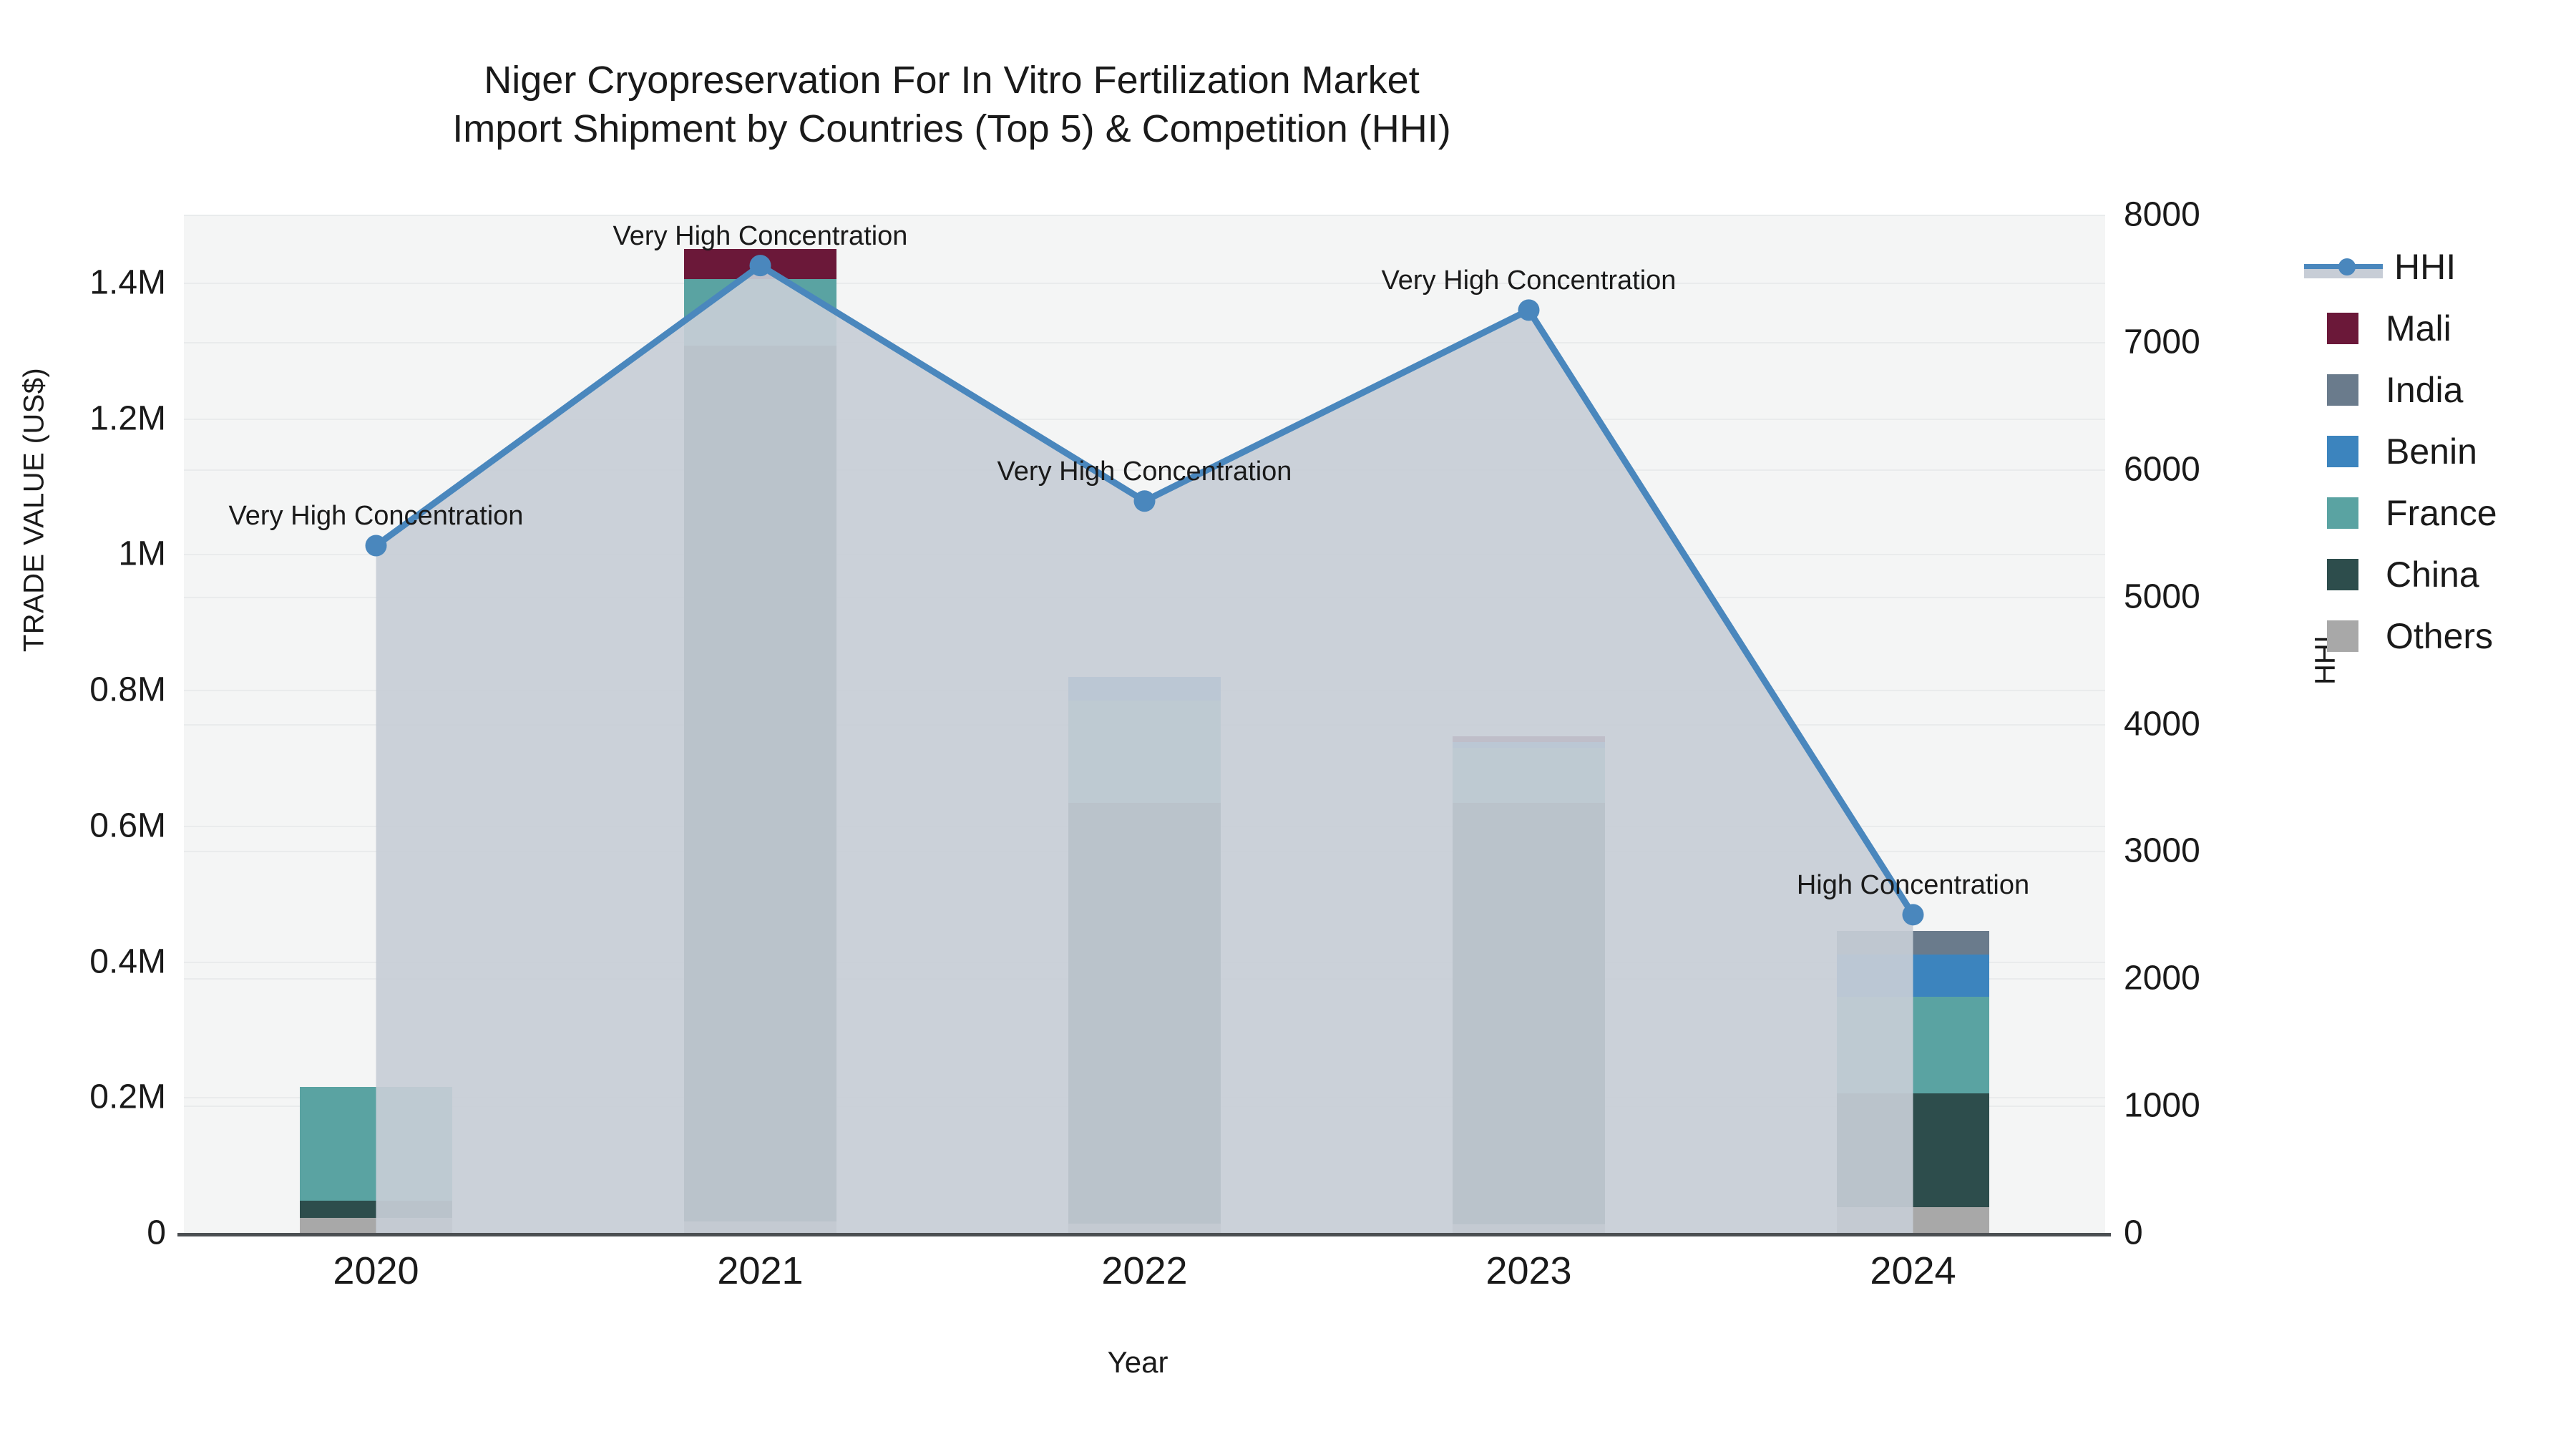 Image resolution: width=2576 pixels, height=1449 pixels. What do you see at coordinates (2425, 390) in the screenshot?
I see `legend-label: India` at bounding box center [2425, 390].